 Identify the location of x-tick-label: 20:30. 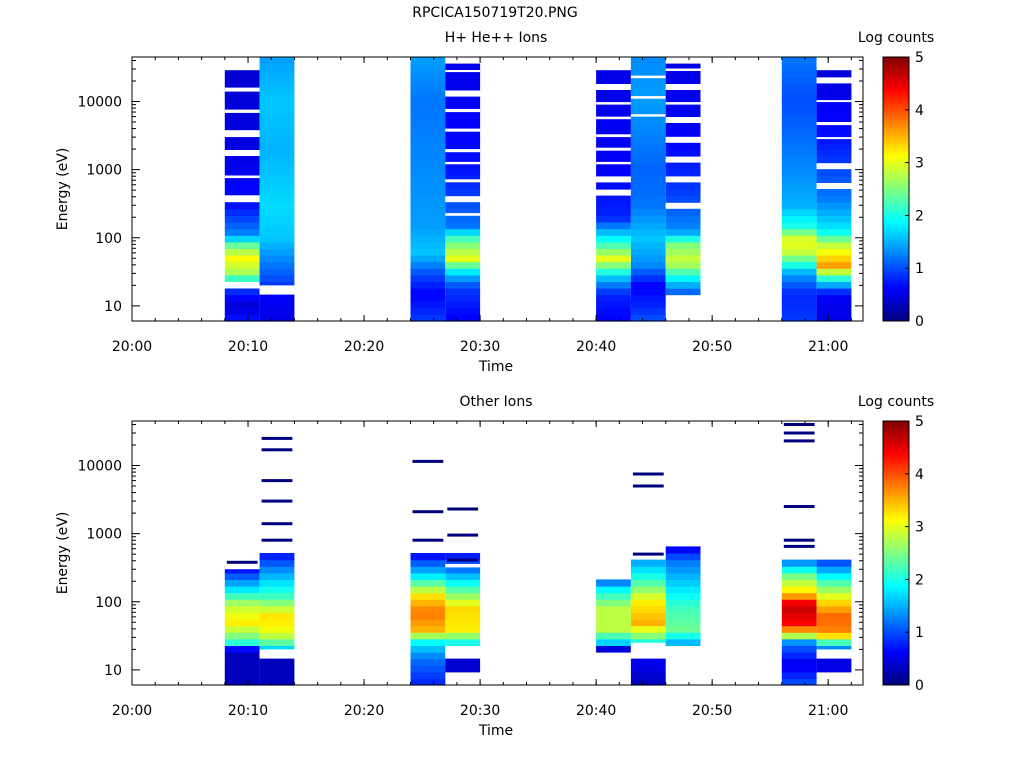
(480, 711).